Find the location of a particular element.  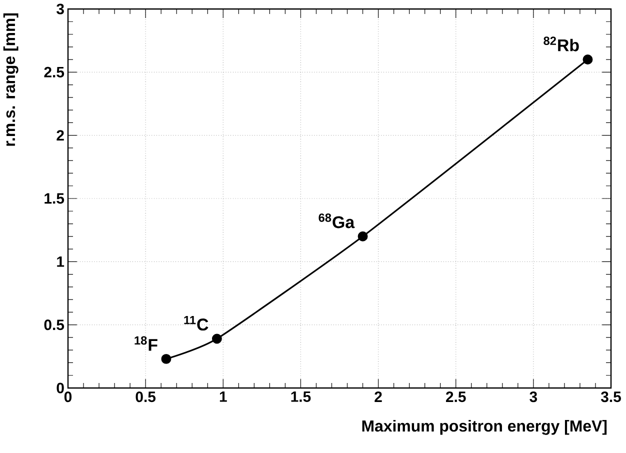

x-tick-label: 0 is located at coordinates (68, 397).